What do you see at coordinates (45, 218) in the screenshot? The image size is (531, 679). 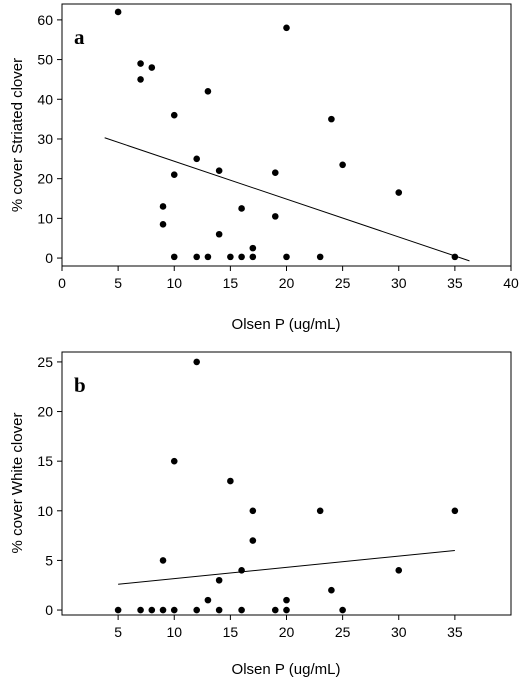 I see `panel-a-y-tick-label: 10` at bounding box center [45, 218].